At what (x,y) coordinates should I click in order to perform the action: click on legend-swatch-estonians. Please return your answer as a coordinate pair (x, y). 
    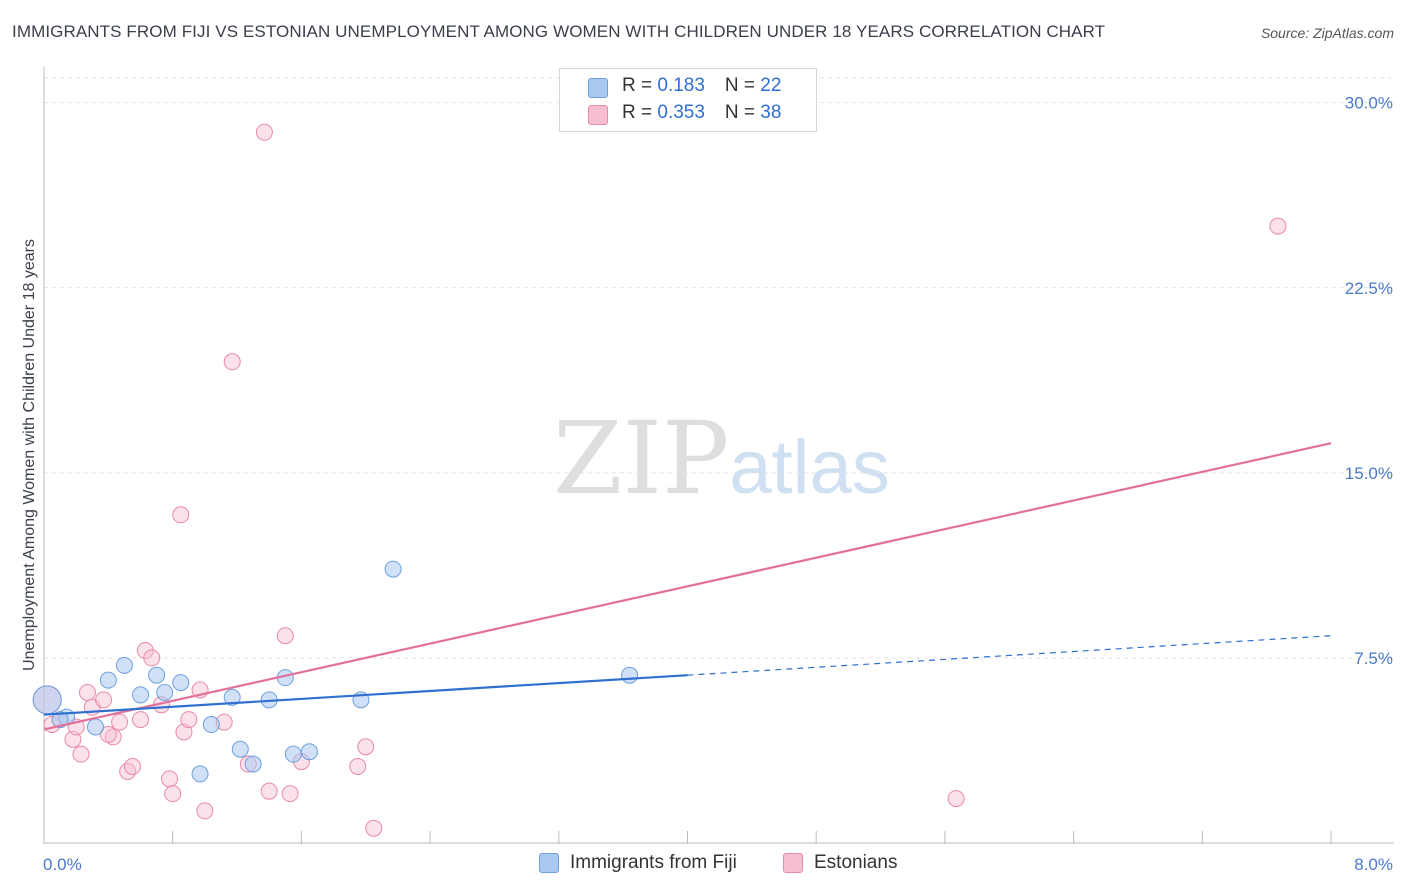
    Looking at the image, I should click on (598, 115).